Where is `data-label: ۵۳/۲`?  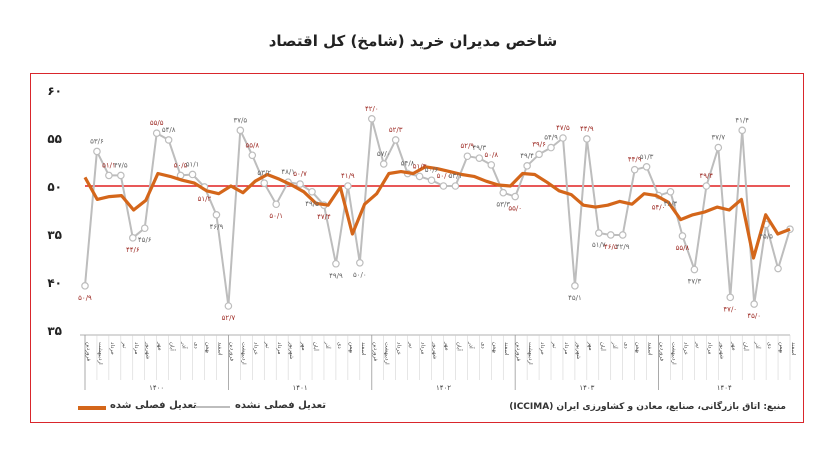
data-label: ۵۳/۲ is located at coordinates (264, 173).